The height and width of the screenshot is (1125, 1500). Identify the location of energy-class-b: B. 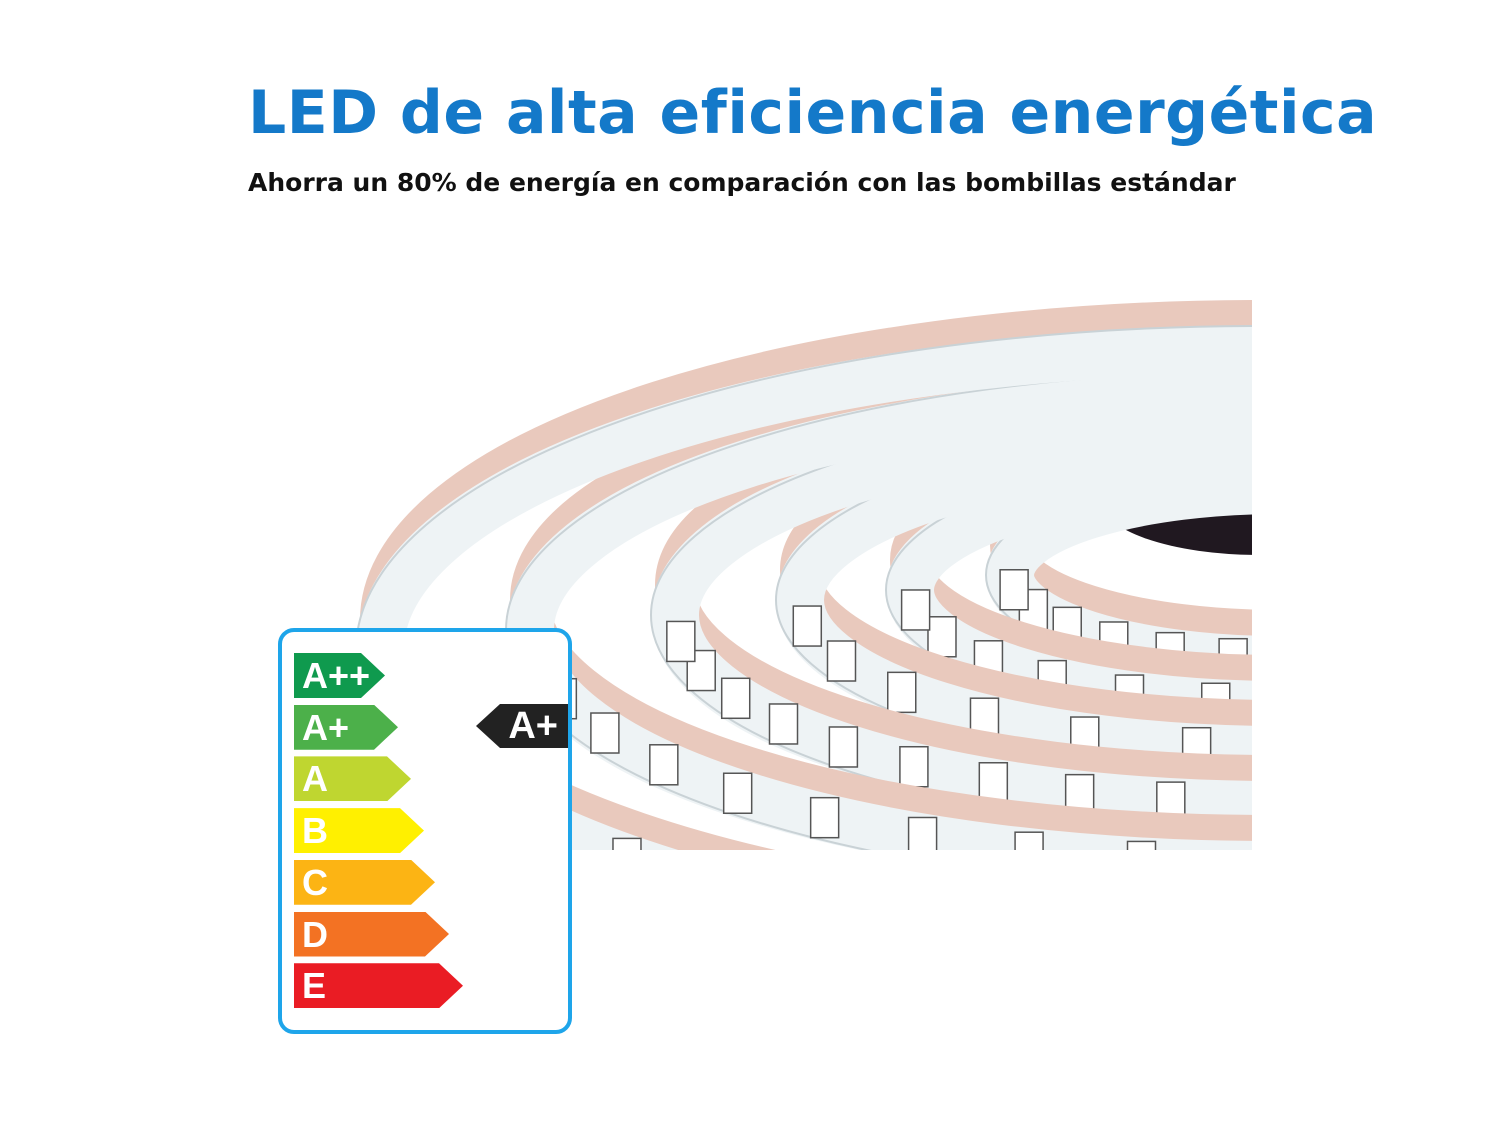
(359, 830).